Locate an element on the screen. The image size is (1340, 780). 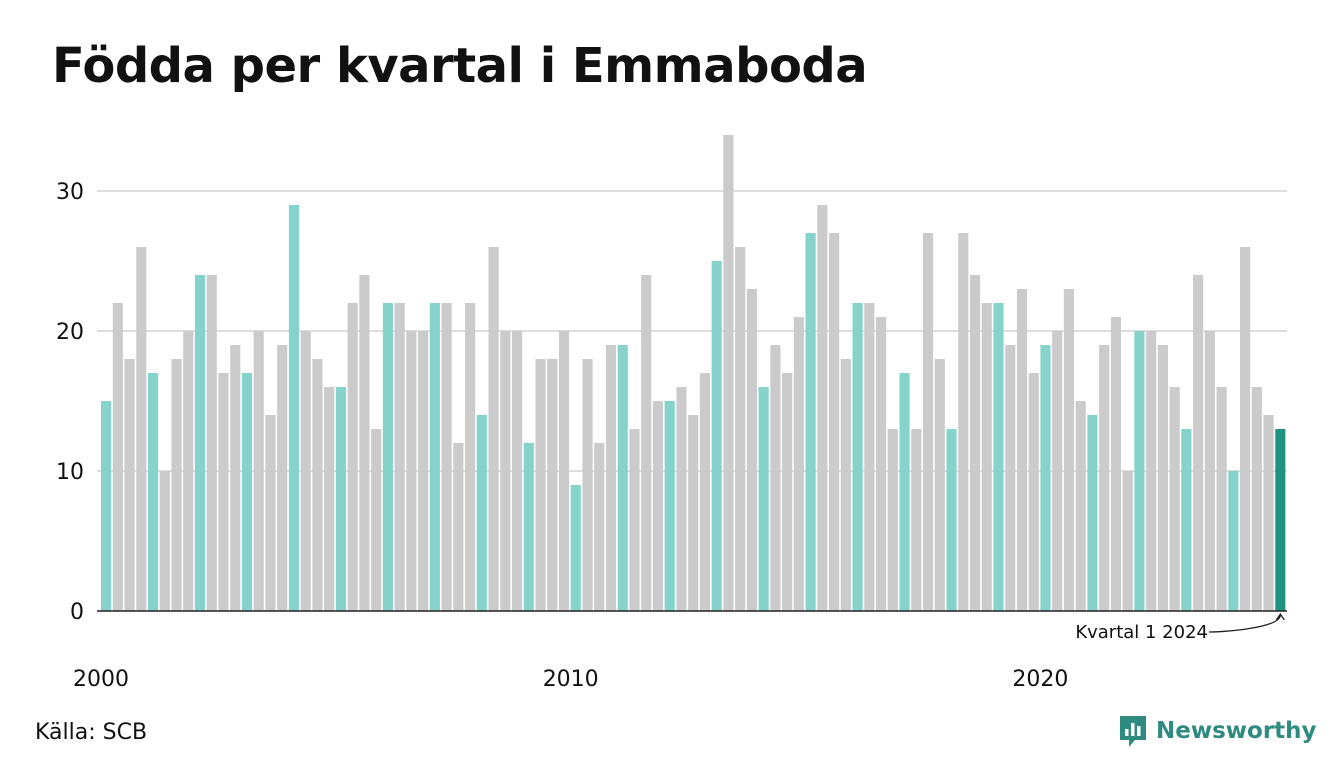
x-tick-label: 2010 is located at coordinates (571, 679).